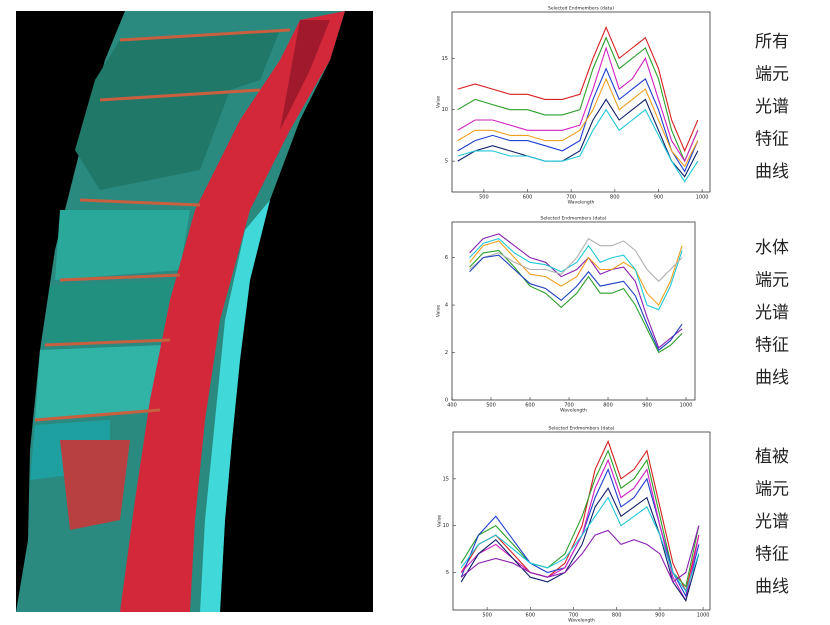 This screenshot has width=830, height=625. I want to click on side-label: 水体, so click(772, 248).